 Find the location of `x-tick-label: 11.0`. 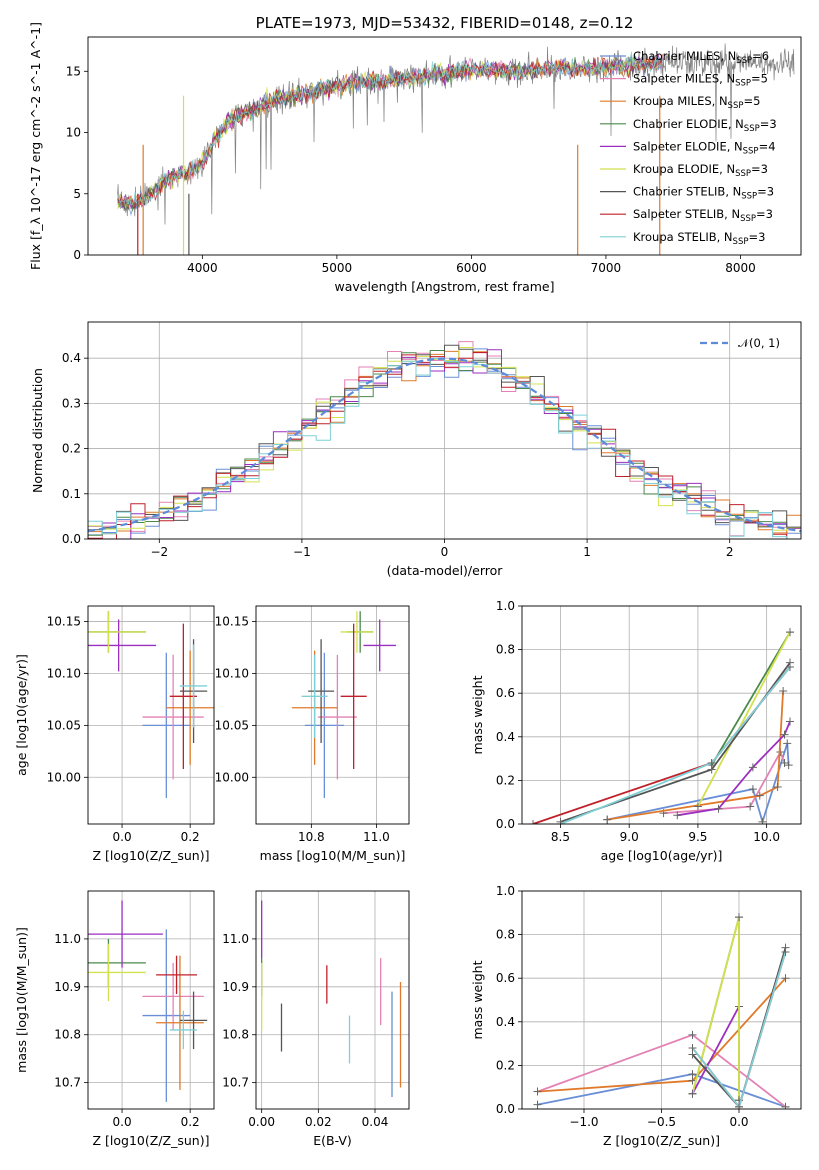

x-tick-label: 11.0 is located at coordinates (376, 837).